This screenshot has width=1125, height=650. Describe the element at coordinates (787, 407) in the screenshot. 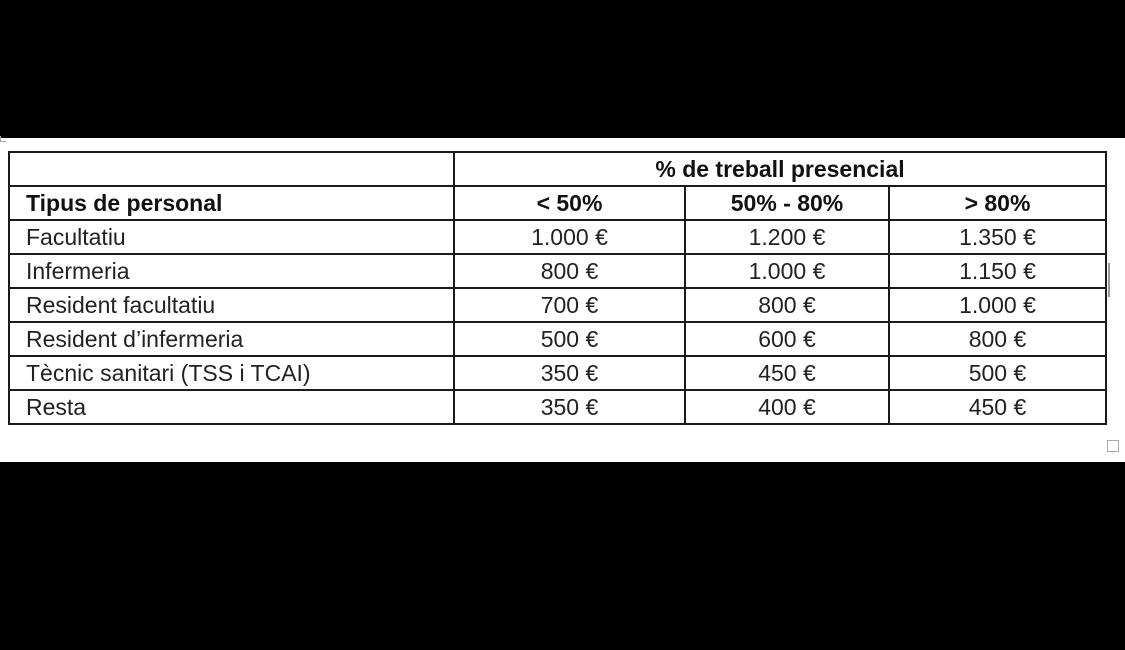

I see `amount-cell: 400 €` at that location.